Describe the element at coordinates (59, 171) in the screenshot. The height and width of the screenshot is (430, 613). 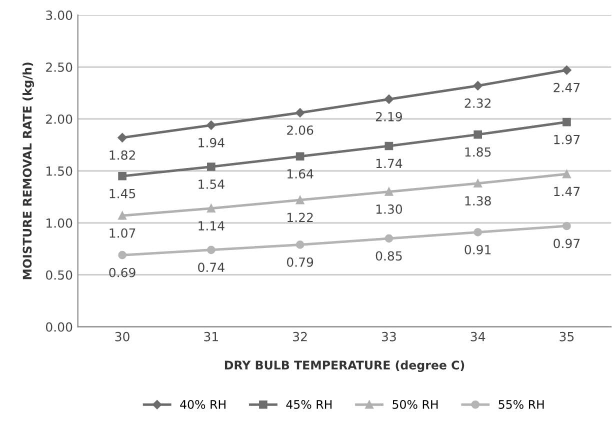
I see `y-tick-label: 1.50` at that location.